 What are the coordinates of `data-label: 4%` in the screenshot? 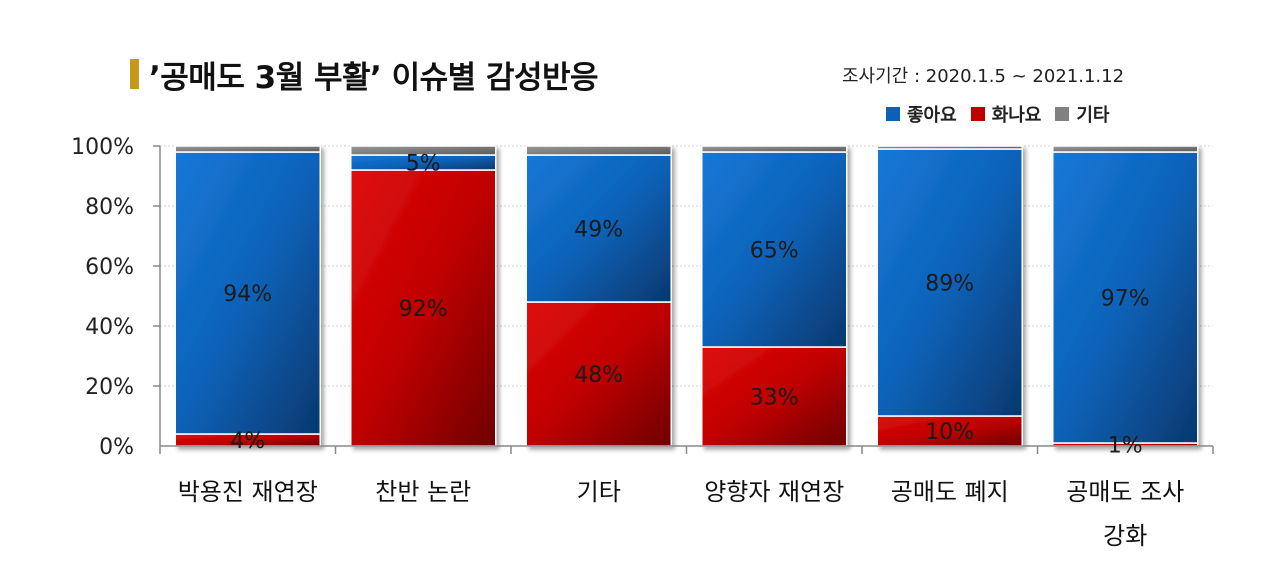 It's located at (247, 441).